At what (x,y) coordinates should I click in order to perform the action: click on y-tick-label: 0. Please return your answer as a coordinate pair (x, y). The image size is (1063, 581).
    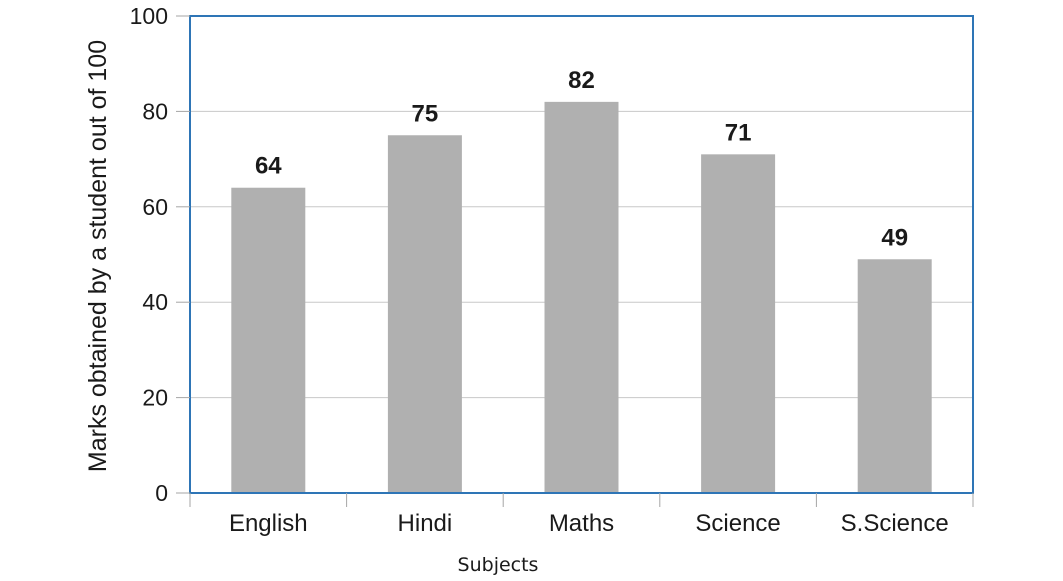
    Looking at the image, I should click on (161, 493).